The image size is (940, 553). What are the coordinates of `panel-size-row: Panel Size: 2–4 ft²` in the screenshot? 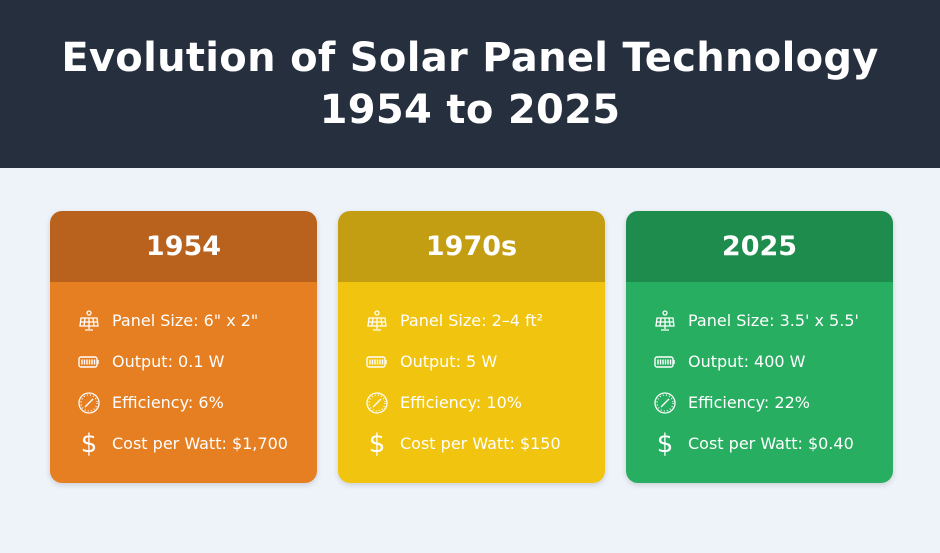 It's located at (484, 320).